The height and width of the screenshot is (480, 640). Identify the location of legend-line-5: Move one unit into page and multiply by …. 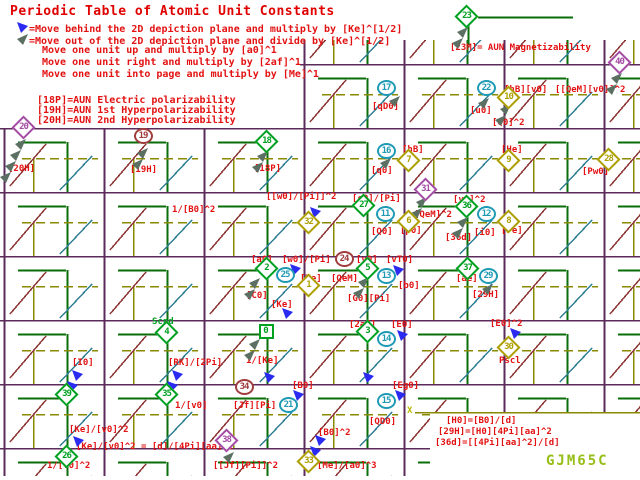
(180, 74).